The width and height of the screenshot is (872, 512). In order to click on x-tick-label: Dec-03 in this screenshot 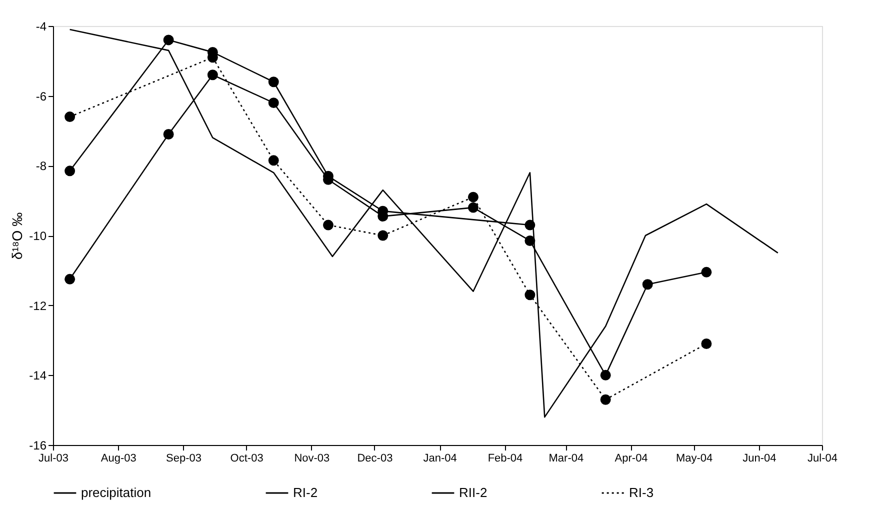, I will do `click(375, 458)`.